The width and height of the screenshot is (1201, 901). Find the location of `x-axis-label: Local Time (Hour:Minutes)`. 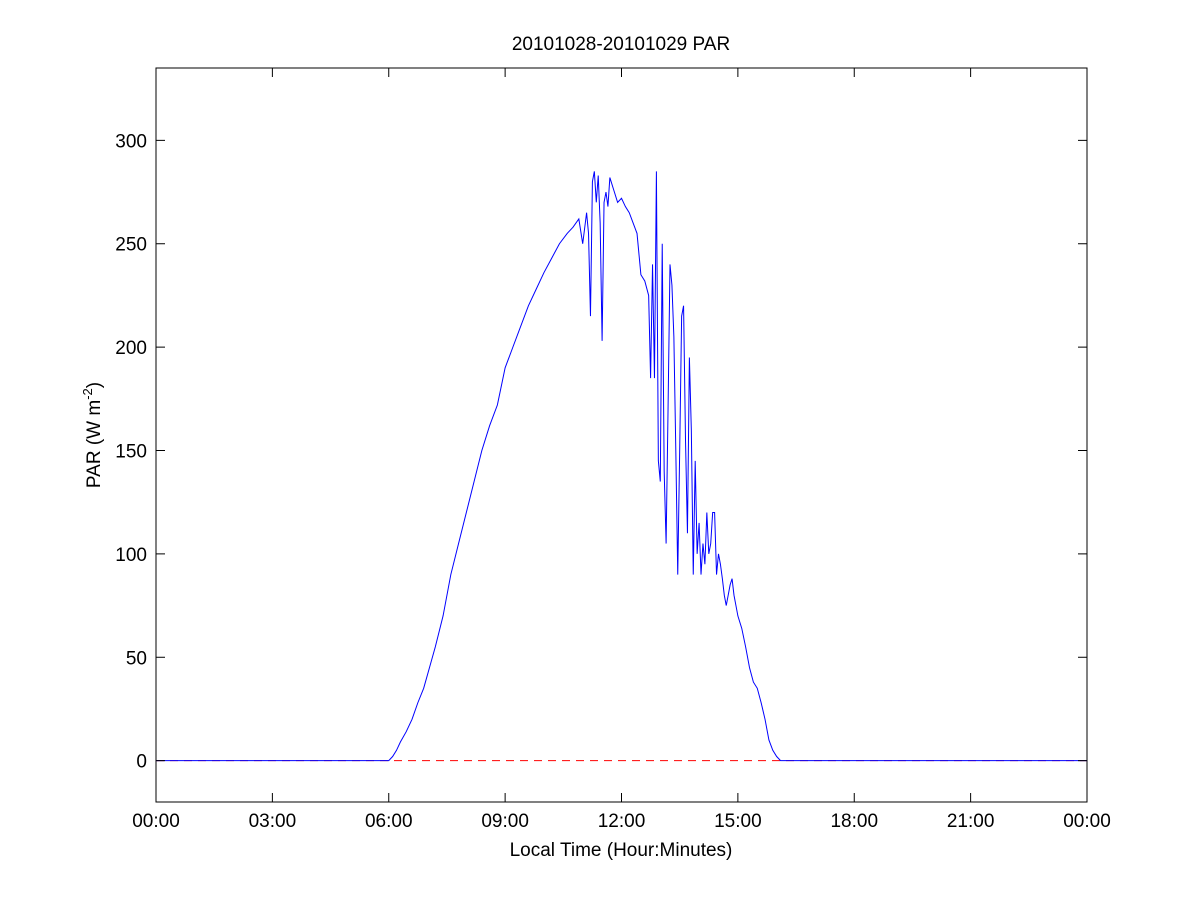

x-axis-label: Local Time (Hour:Minutes) is located at coordinates (621, 850).